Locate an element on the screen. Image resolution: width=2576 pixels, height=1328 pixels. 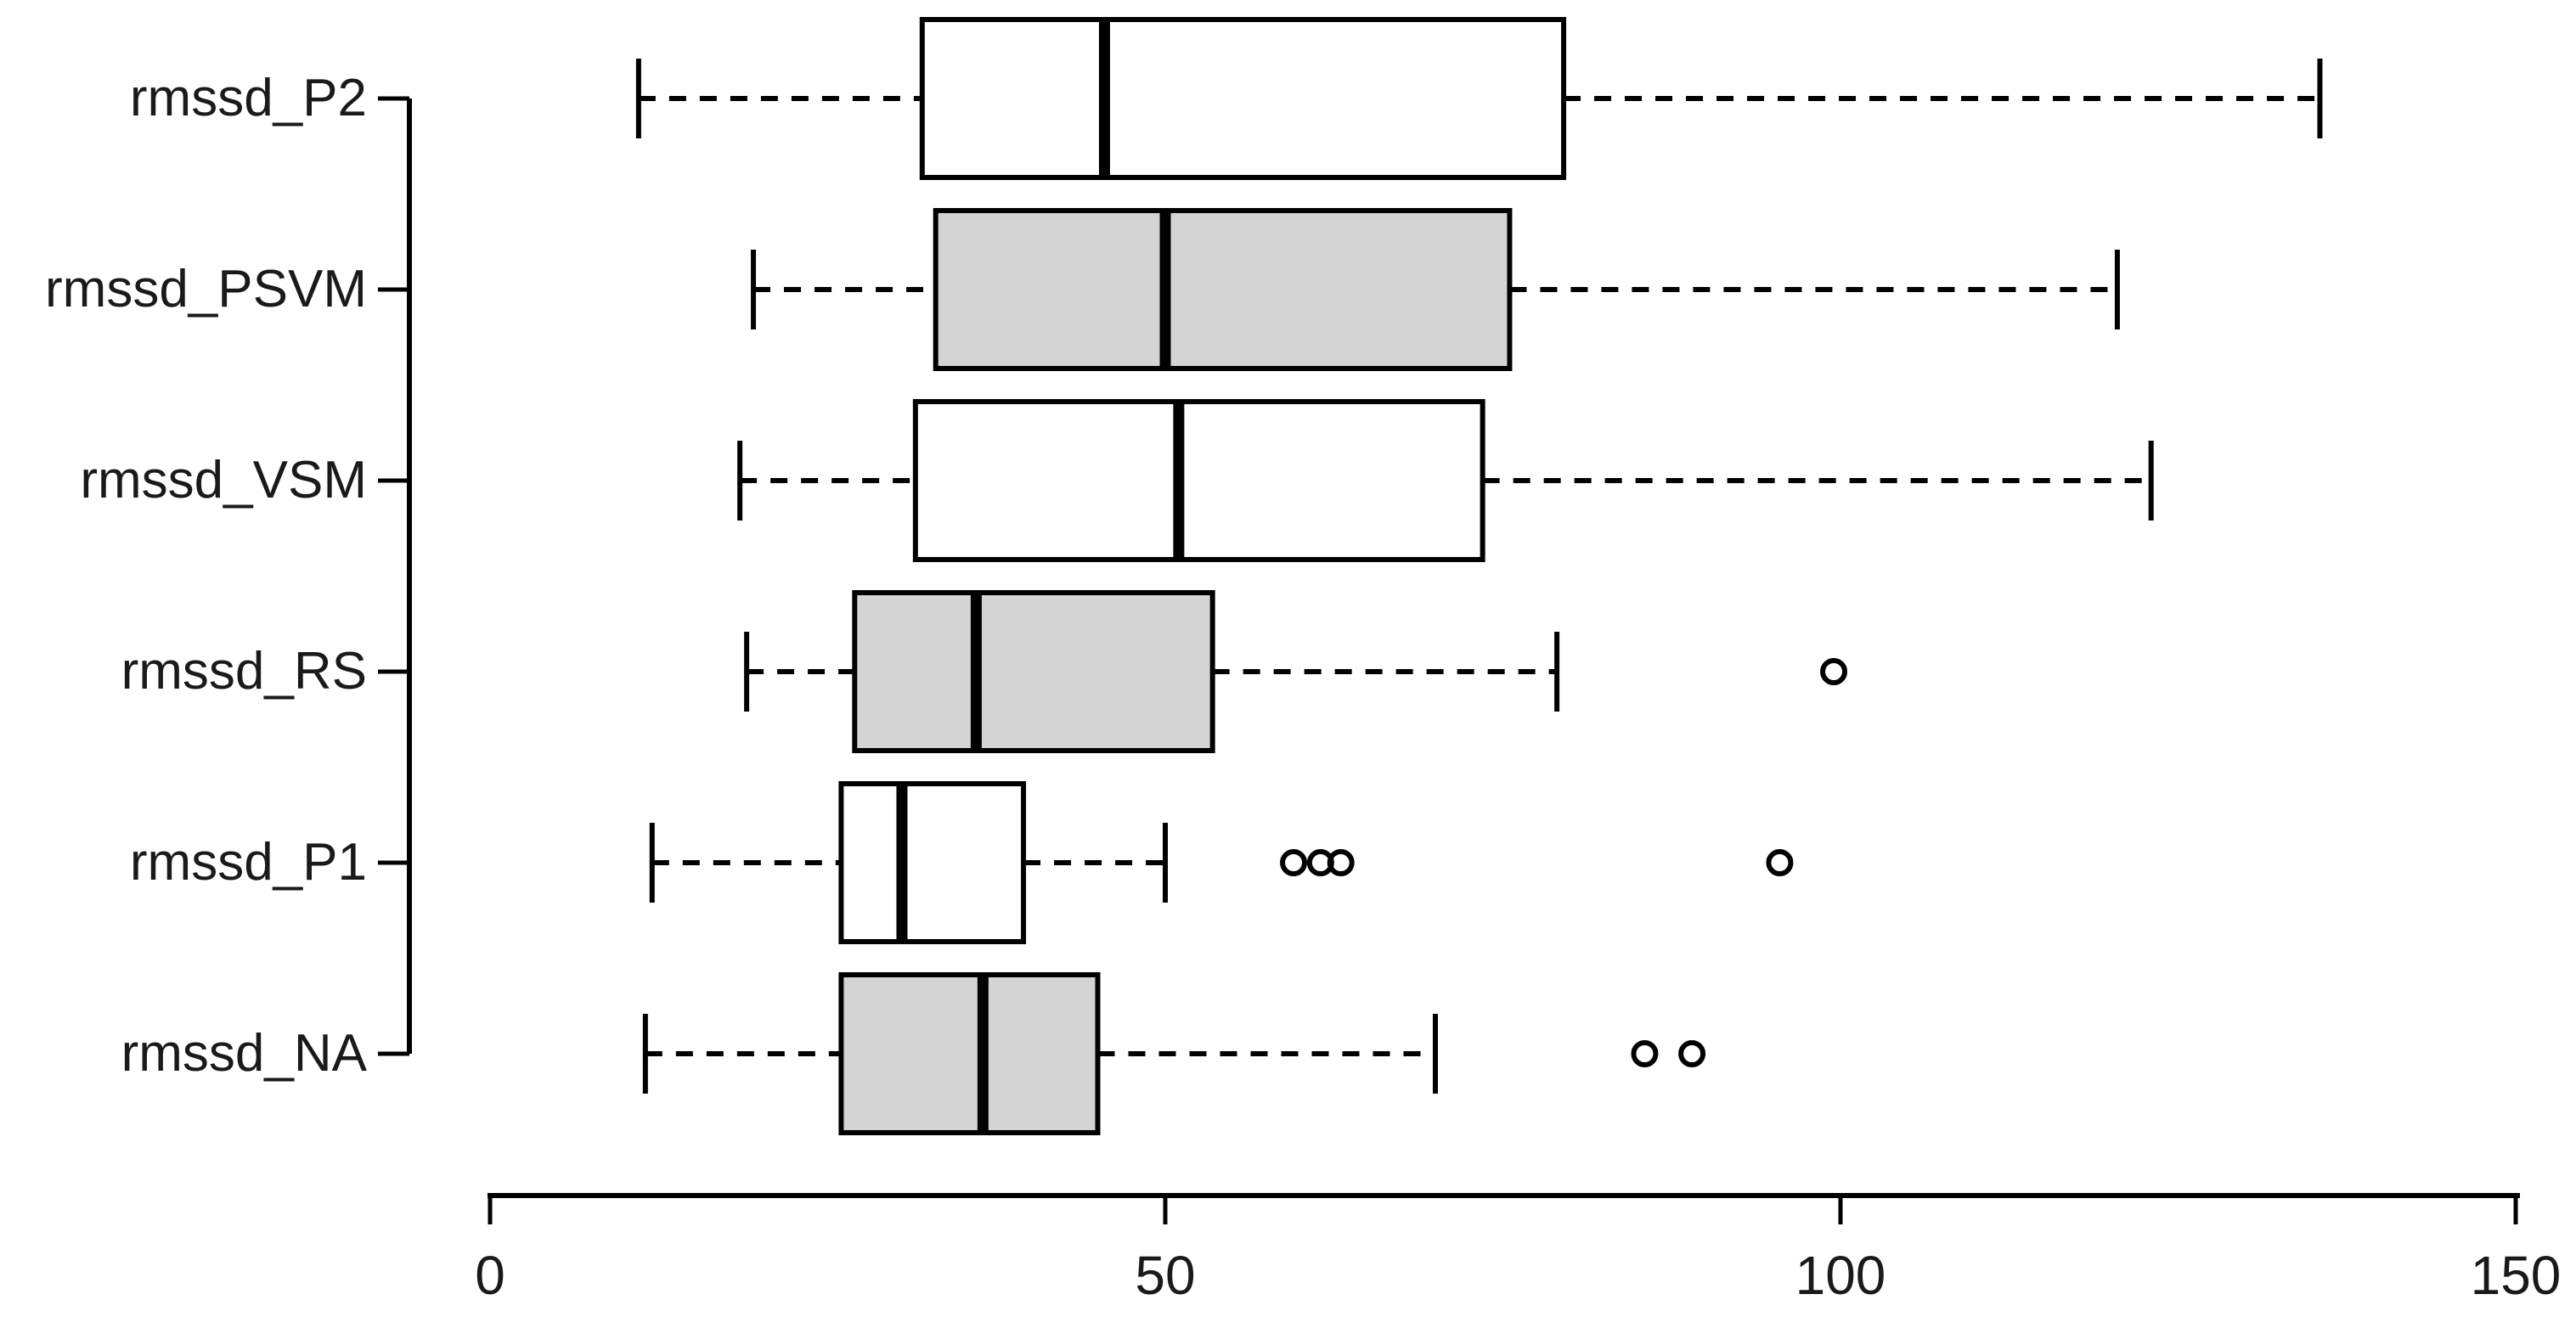
x-tick-label-0: 0 is located at coordinates (490, 1275).